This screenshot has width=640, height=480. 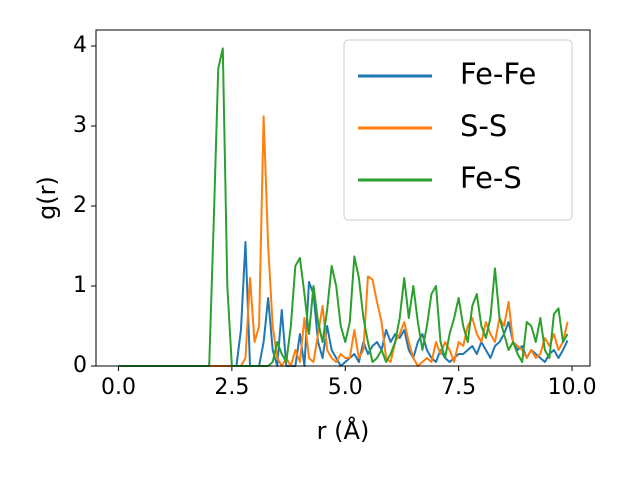 I want to click on legend-label: Fe-S, so click(x=491, y=178).